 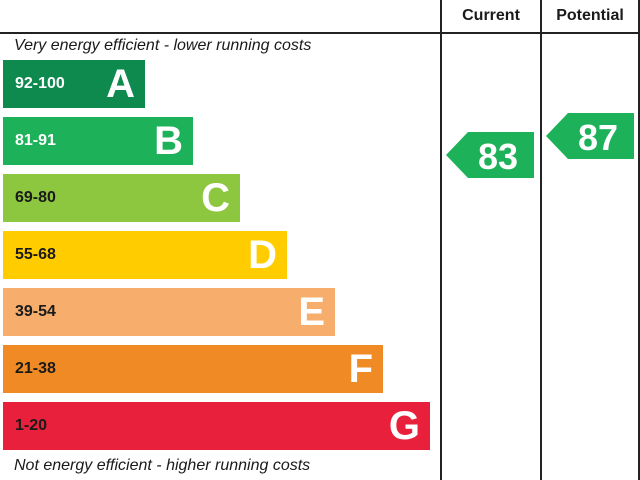 I want to click on current-rating-pointer: 83, so click(x=490, y=155).